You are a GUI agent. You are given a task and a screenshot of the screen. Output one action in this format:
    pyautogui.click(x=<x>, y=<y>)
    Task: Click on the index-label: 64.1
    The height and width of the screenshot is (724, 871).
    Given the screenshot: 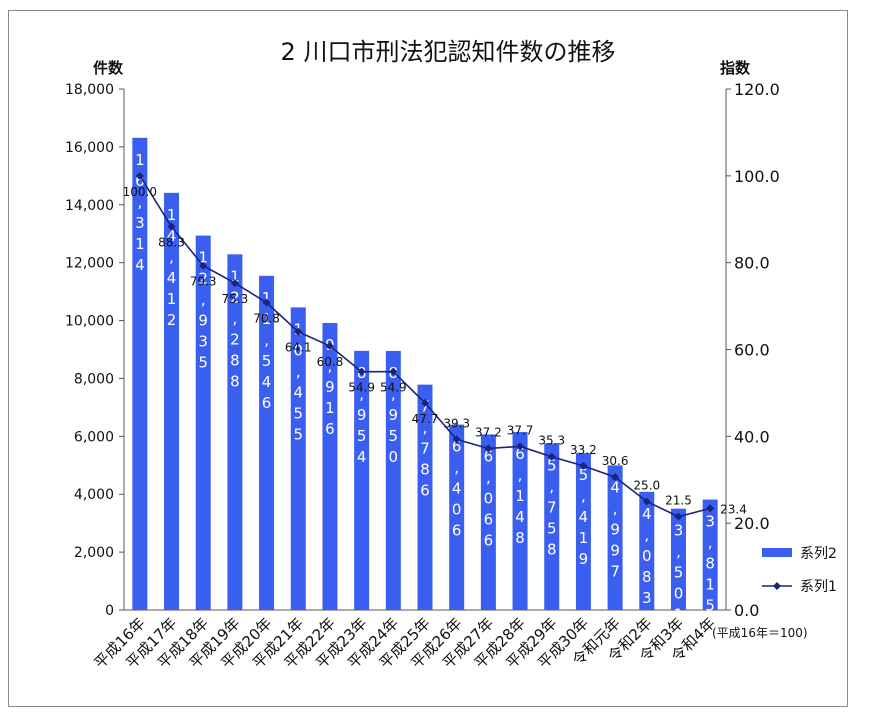 What is the action you would take?
    pyautogui.click(x=298, y=348)
    